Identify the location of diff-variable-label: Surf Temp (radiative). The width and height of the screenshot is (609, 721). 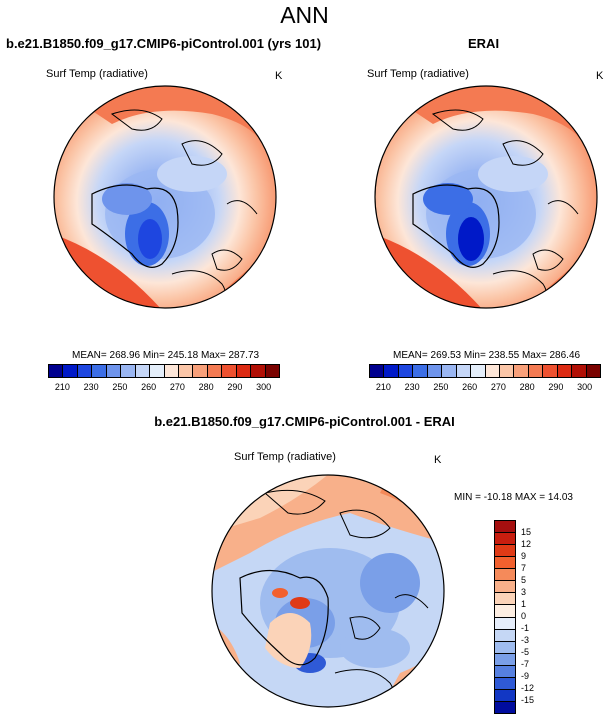
(285, 457).